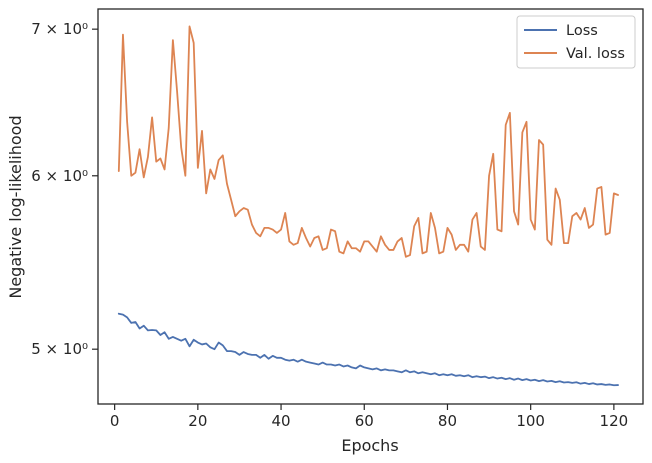 The image size is (652, 463). Describe the element at coordinates (364, 421) in the screenshot. I see `x-tick-label: 60` at that location.